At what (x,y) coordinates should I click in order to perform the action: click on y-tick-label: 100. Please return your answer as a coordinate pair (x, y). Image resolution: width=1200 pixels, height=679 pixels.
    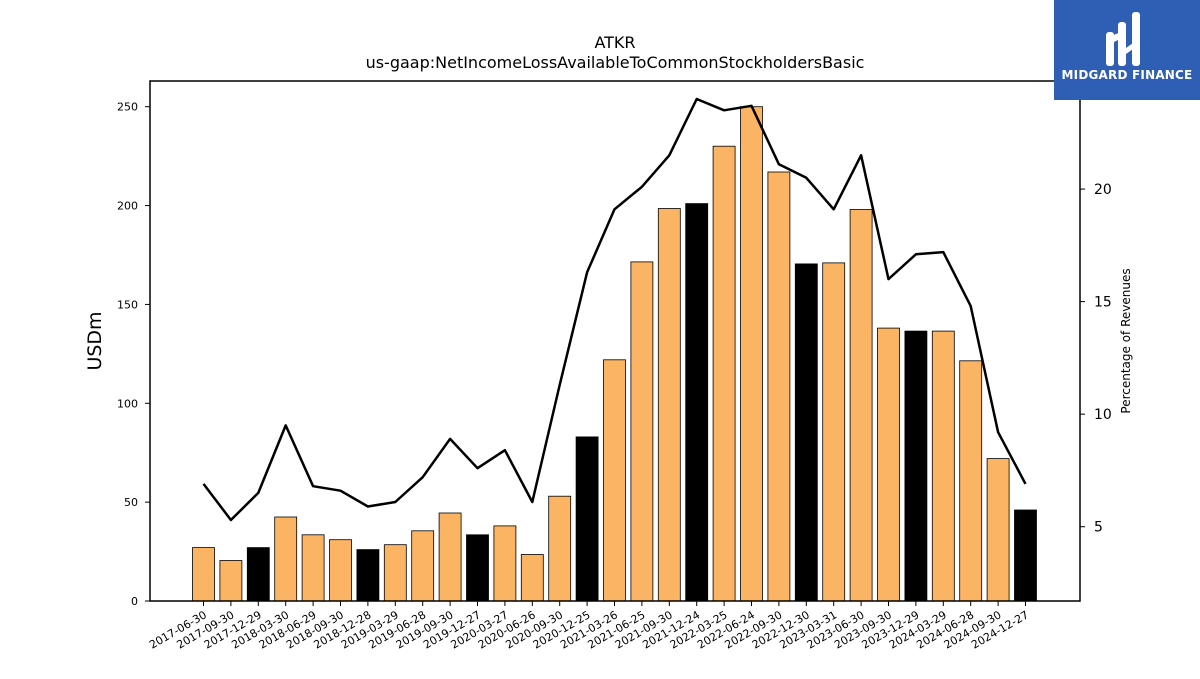
    Looking at the image, I should click on (127, 403).